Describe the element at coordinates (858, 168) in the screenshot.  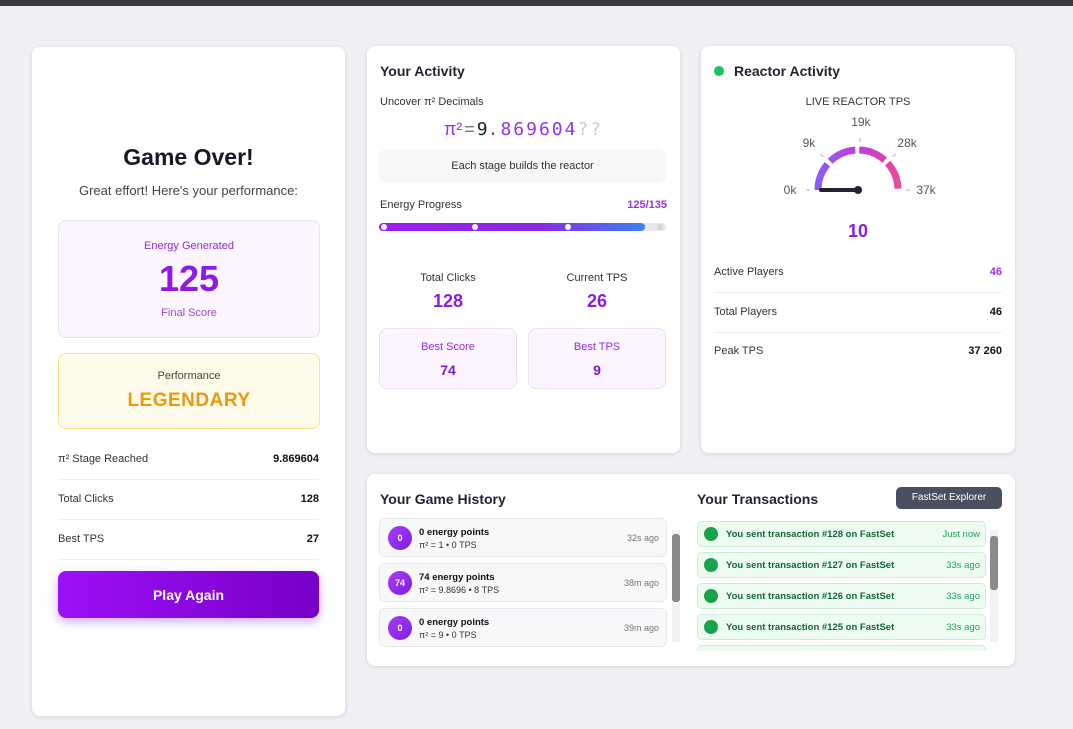
I see `gauge-arc` at that location.